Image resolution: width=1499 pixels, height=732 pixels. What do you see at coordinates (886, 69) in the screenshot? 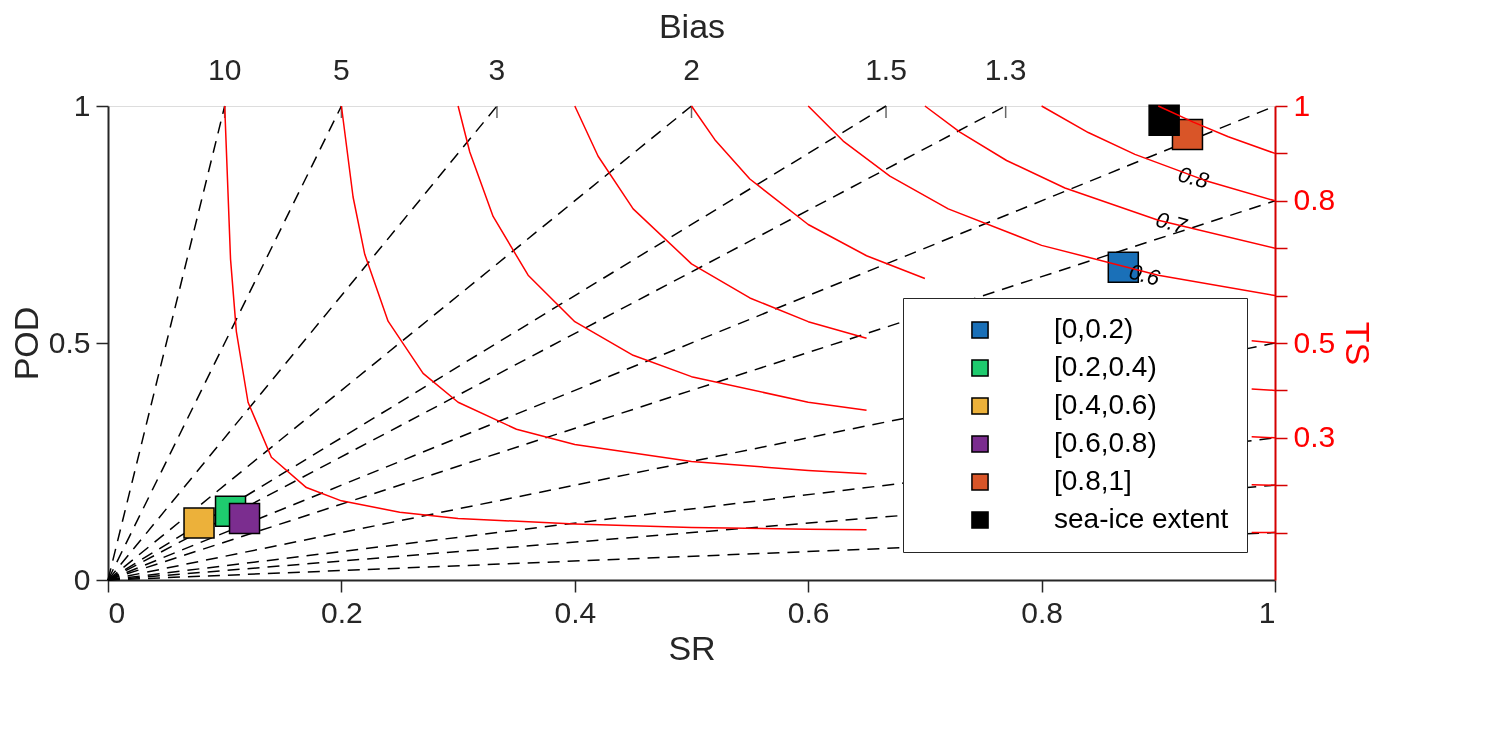
I see `annotation: 1.5` at bounding box center [886, 69].